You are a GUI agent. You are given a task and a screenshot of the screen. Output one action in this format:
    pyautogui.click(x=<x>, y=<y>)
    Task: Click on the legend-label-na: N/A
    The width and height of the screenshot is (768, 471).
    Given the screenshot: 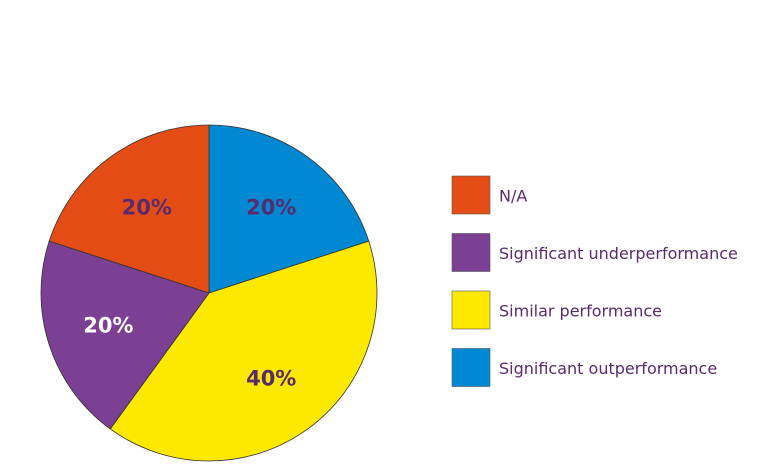 What is the action you would take?
    pyautogui.click(x=513, y=196)
    